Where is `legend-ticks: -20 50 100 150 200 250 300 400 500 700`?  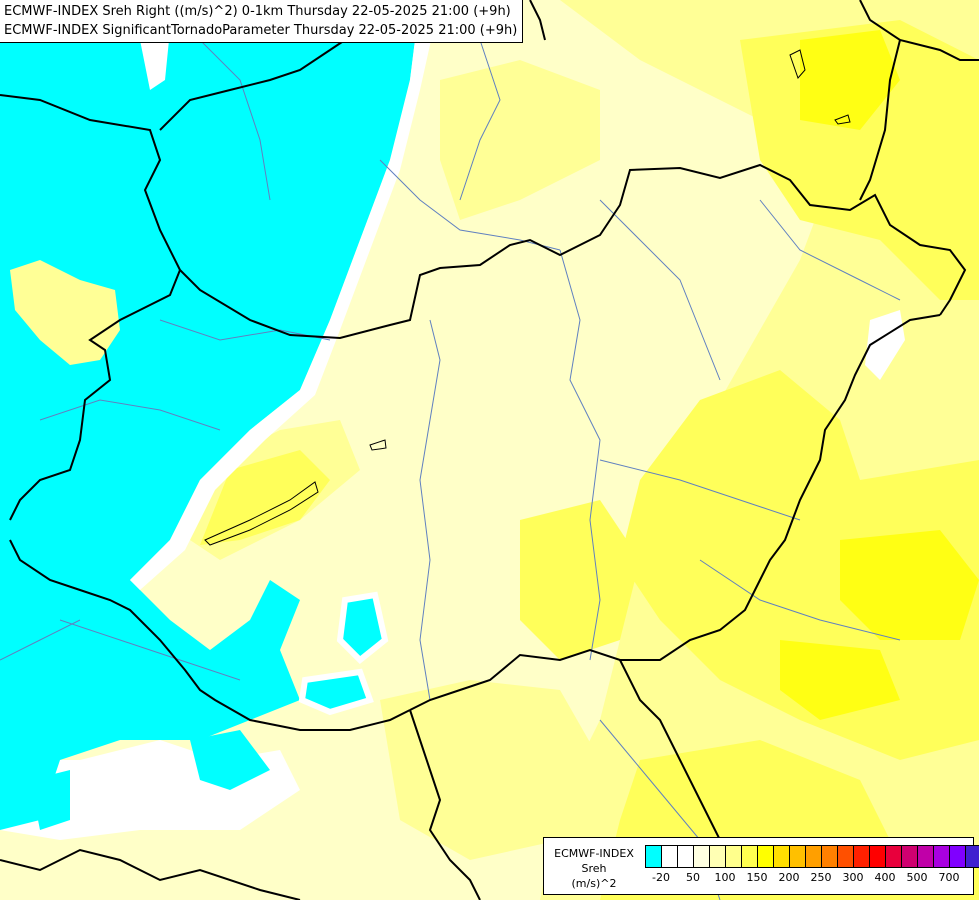 legend-ticks: -20 50 100 150 200 250 300 400 500 700 is located at coordinates (805, 879).